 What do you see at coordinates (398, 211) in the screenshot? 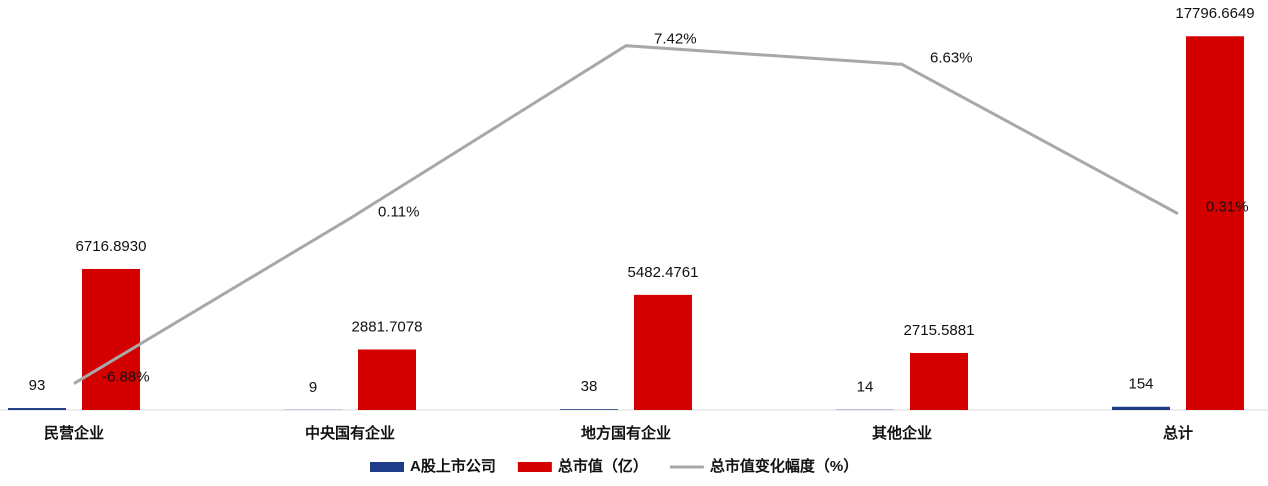
I see `line-label: 0.11%` at bounding box center [398, 211].